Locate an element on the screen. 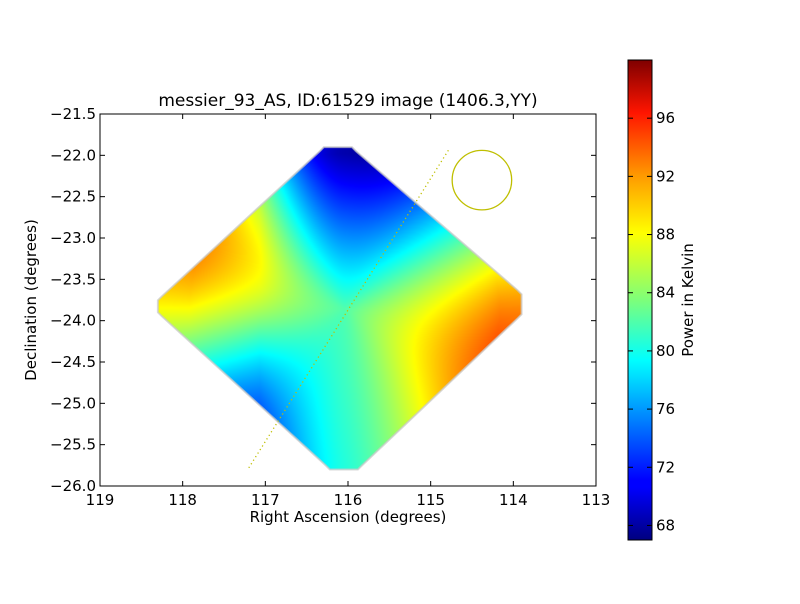  x-axis-label: Right Ascension (degrees) is located at coordinates (348, 517).